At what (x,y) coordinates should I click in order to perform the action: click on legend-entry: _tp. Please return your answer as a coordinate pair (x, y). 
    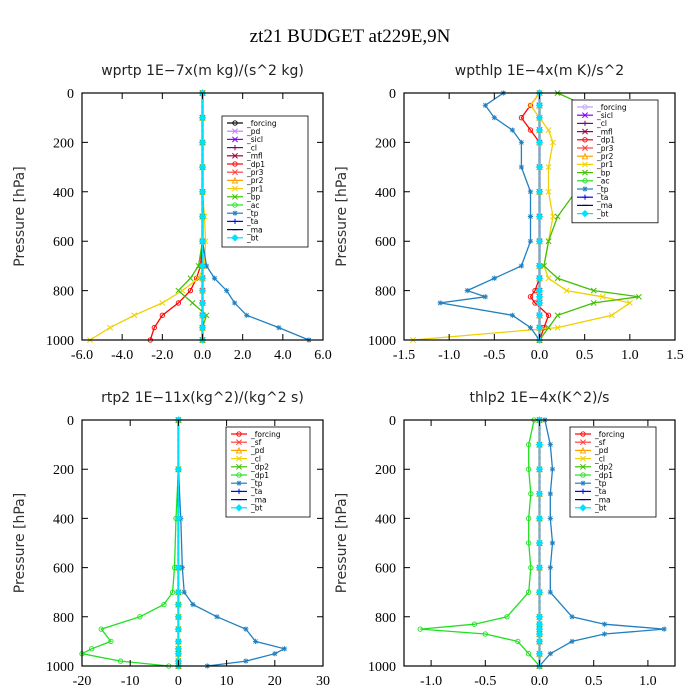
    Looking at the image, I should click on (602, 189).